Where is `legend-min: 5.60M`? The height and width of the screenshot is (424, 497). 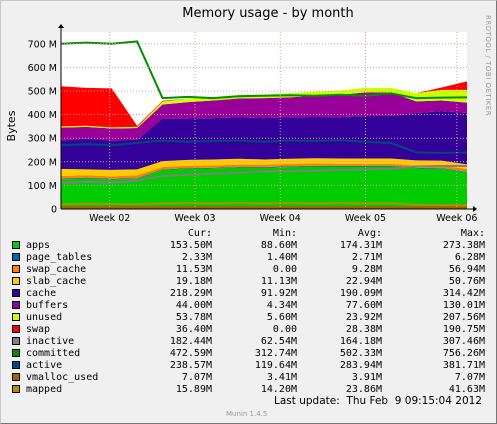 legend-min: 5.60M is located at coordinates (281, 317).